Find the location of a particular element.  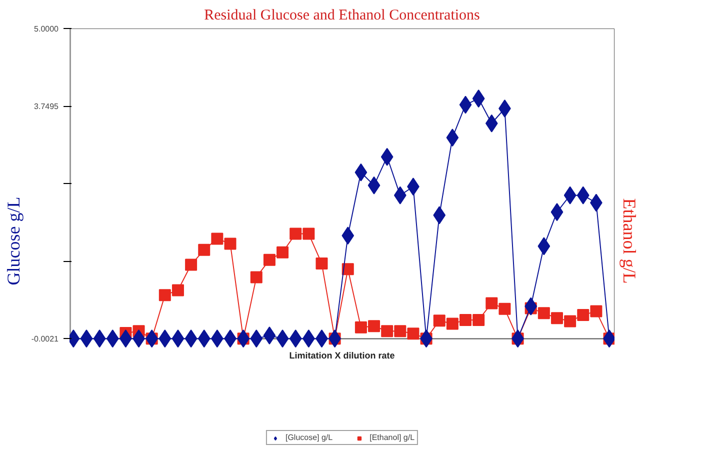

y-tick-label: 3.7495 is located at coordinates (47, 107).